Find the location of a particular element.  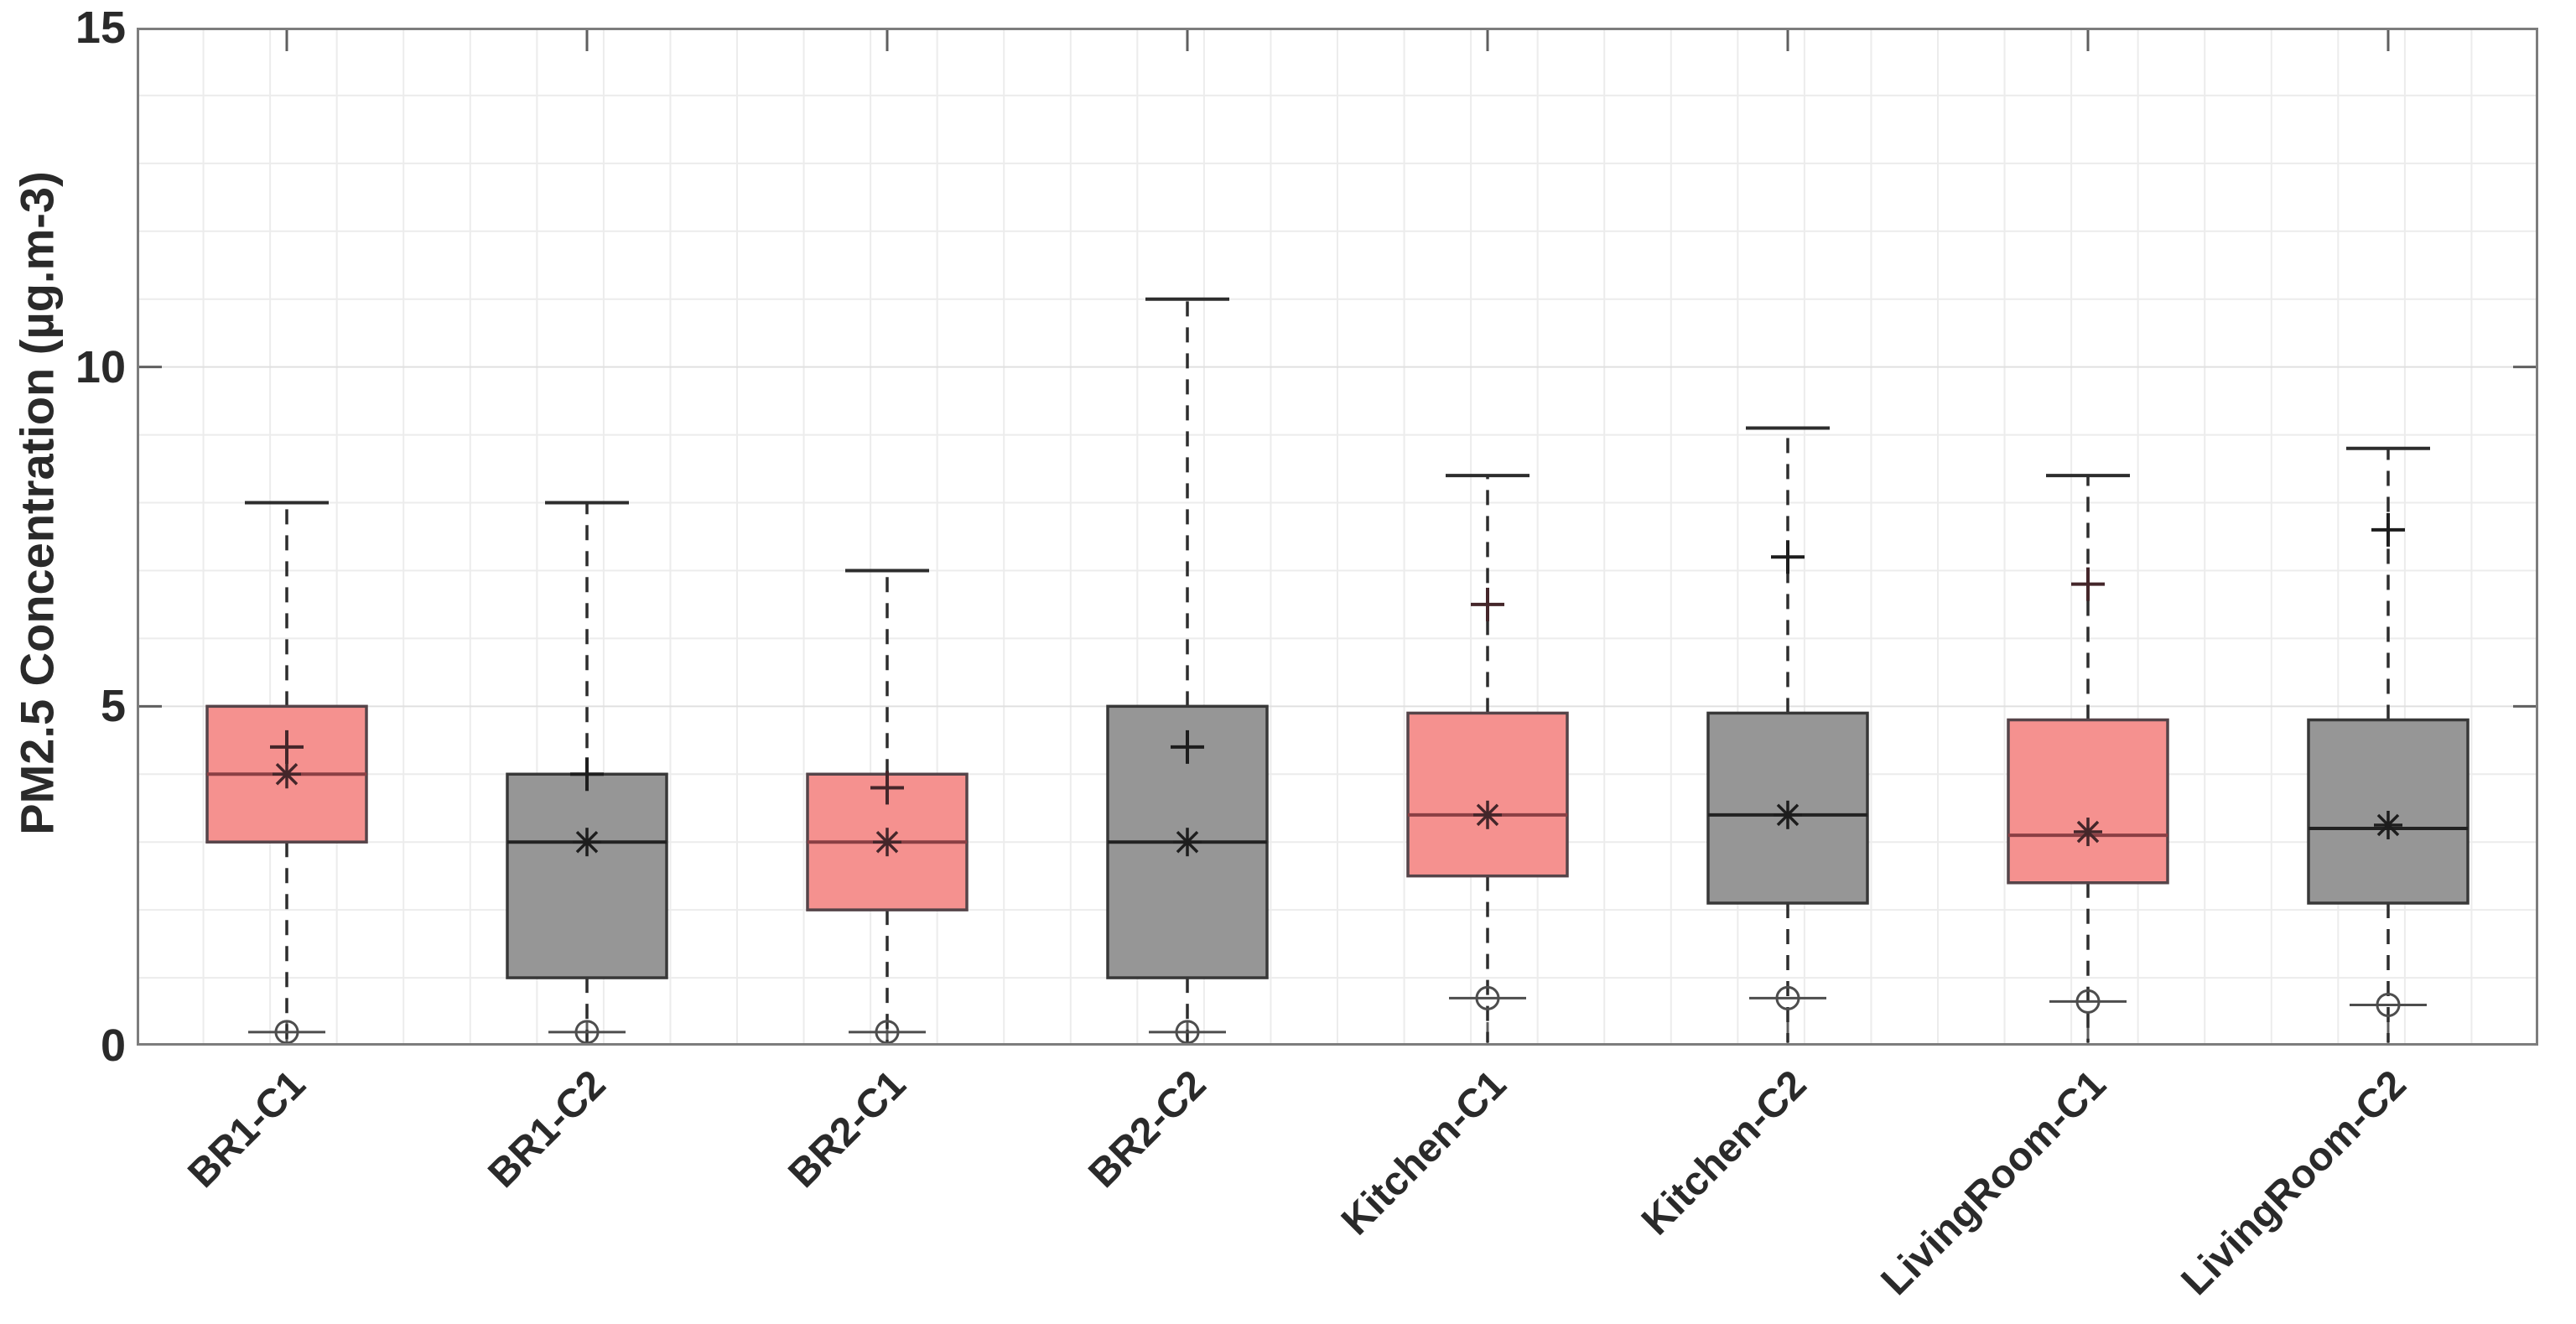

box-BR1-C1 is located at coordinates (286, 773).